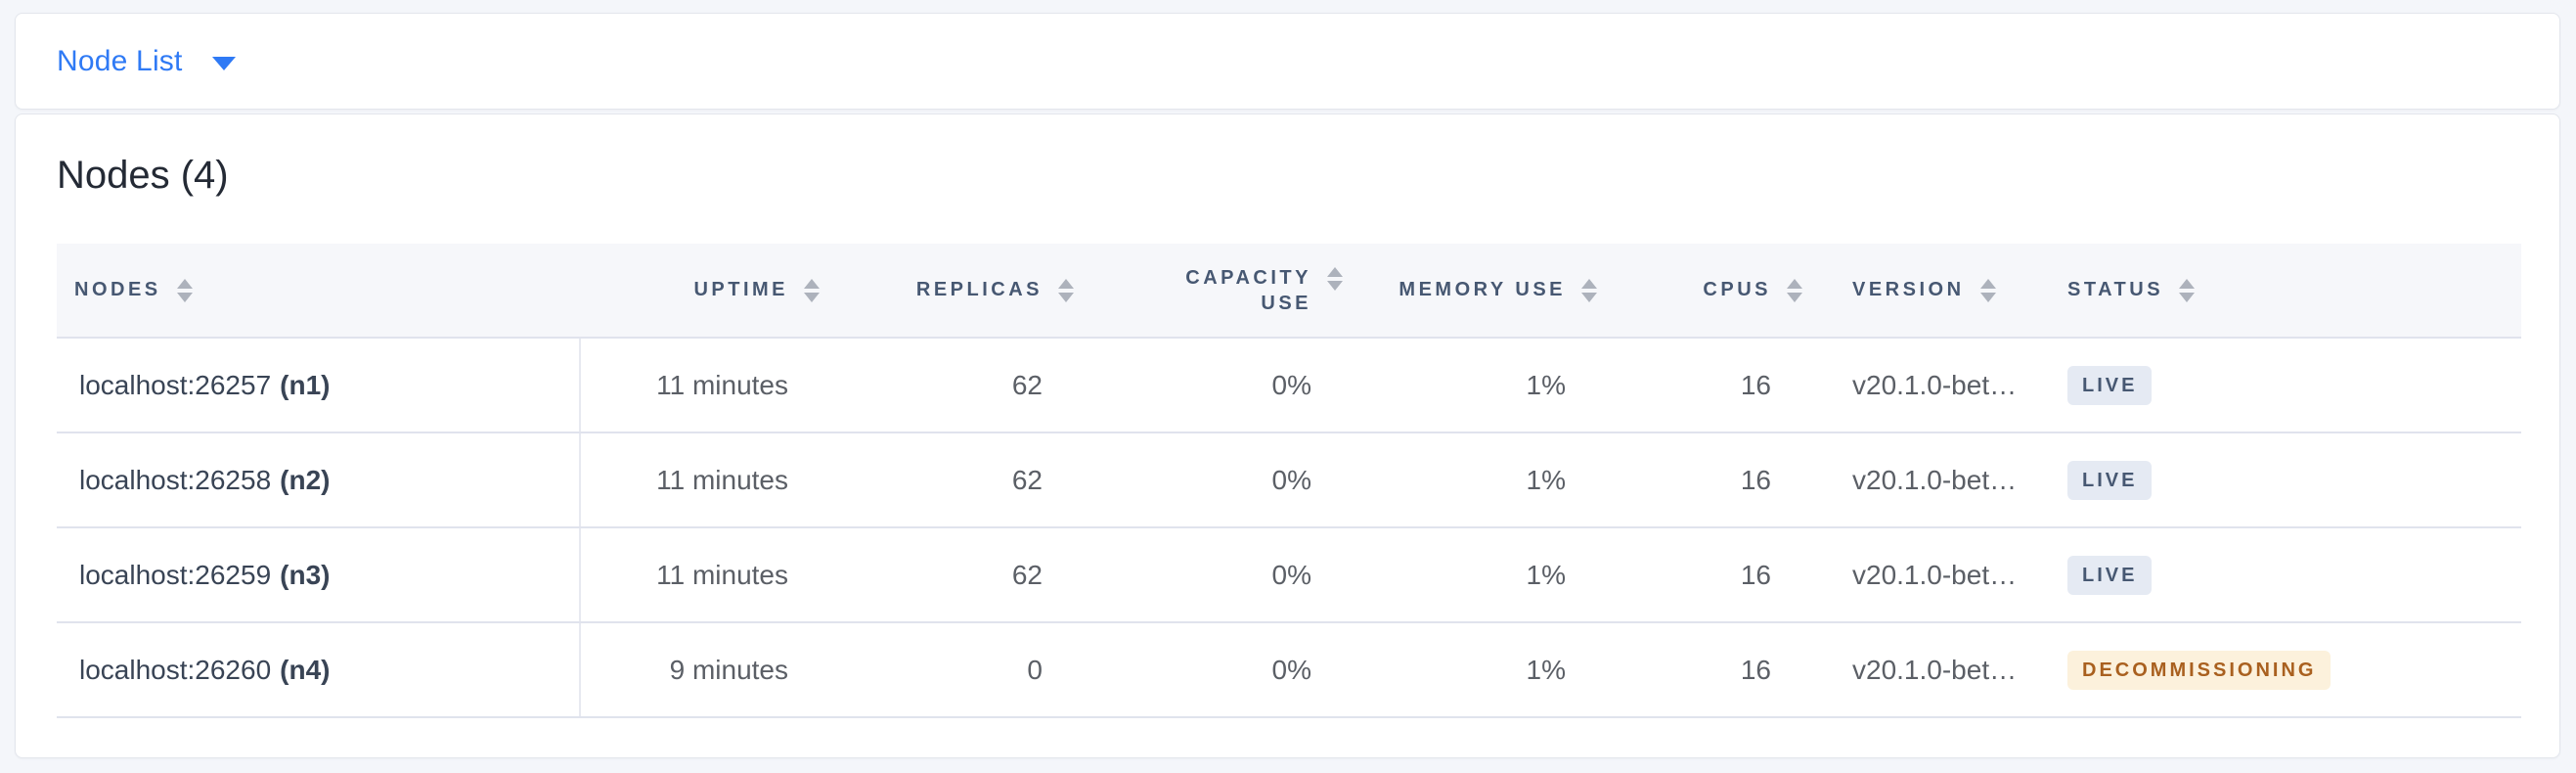 This screenshot has width=2576, height=773. Describe the element at coordinates (224, 63) in the screenshot. I see `chevron-down-icon` at that location.